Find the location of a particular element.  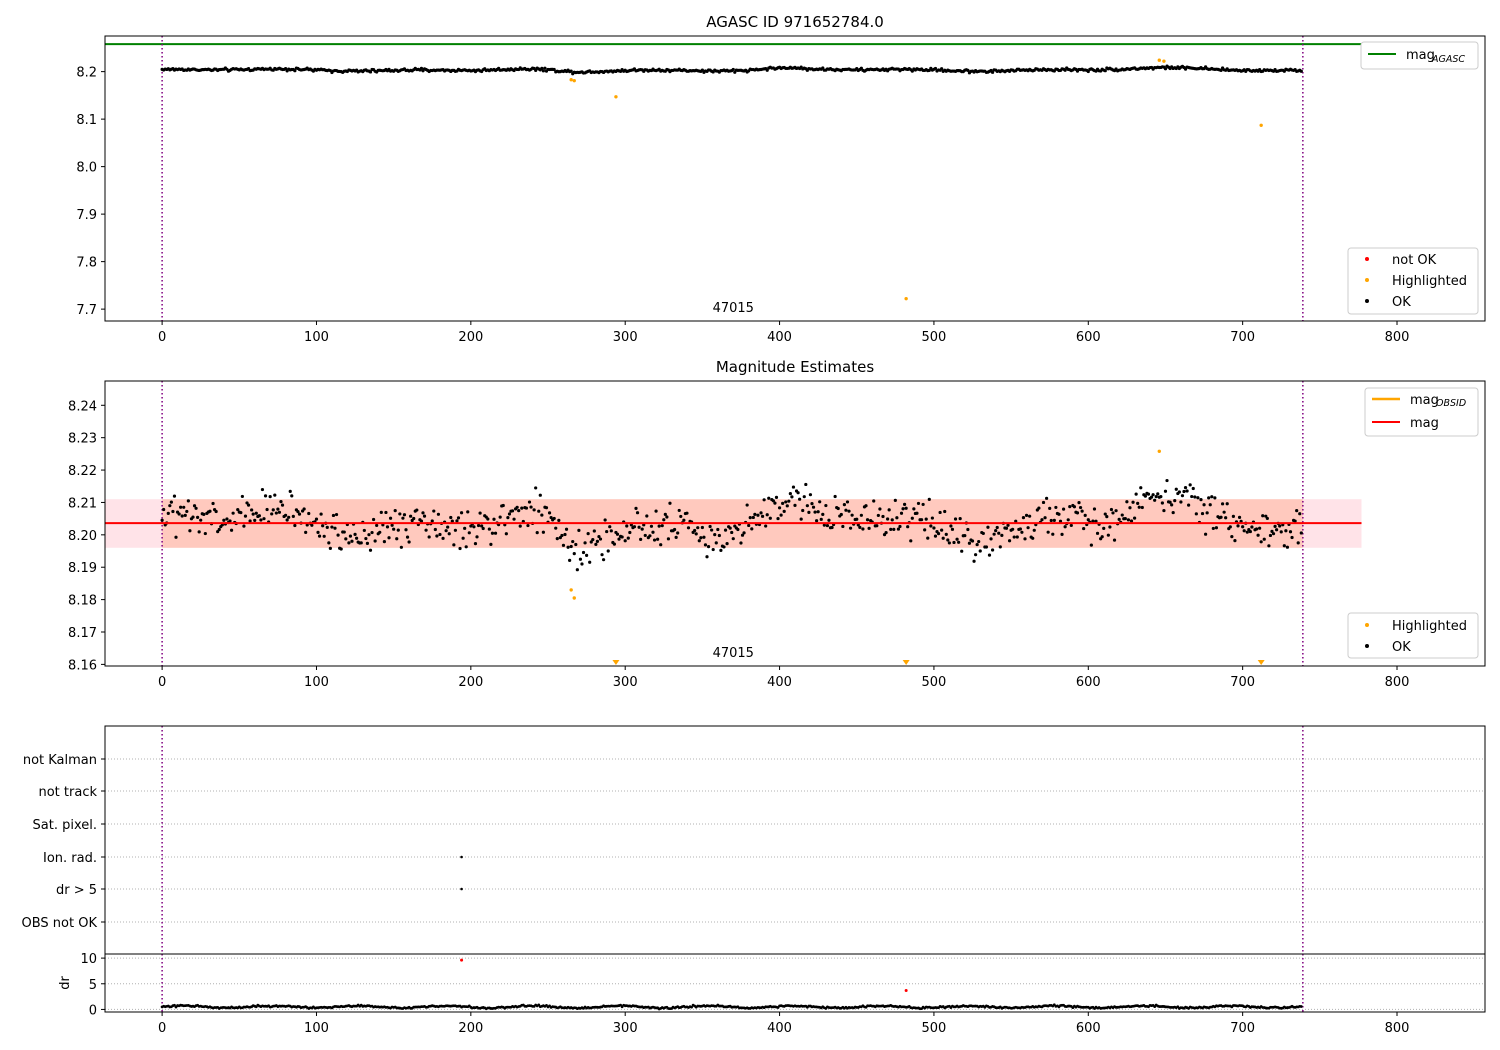

panel3-category-label: not Kalman is located at coordinates (60, 760).